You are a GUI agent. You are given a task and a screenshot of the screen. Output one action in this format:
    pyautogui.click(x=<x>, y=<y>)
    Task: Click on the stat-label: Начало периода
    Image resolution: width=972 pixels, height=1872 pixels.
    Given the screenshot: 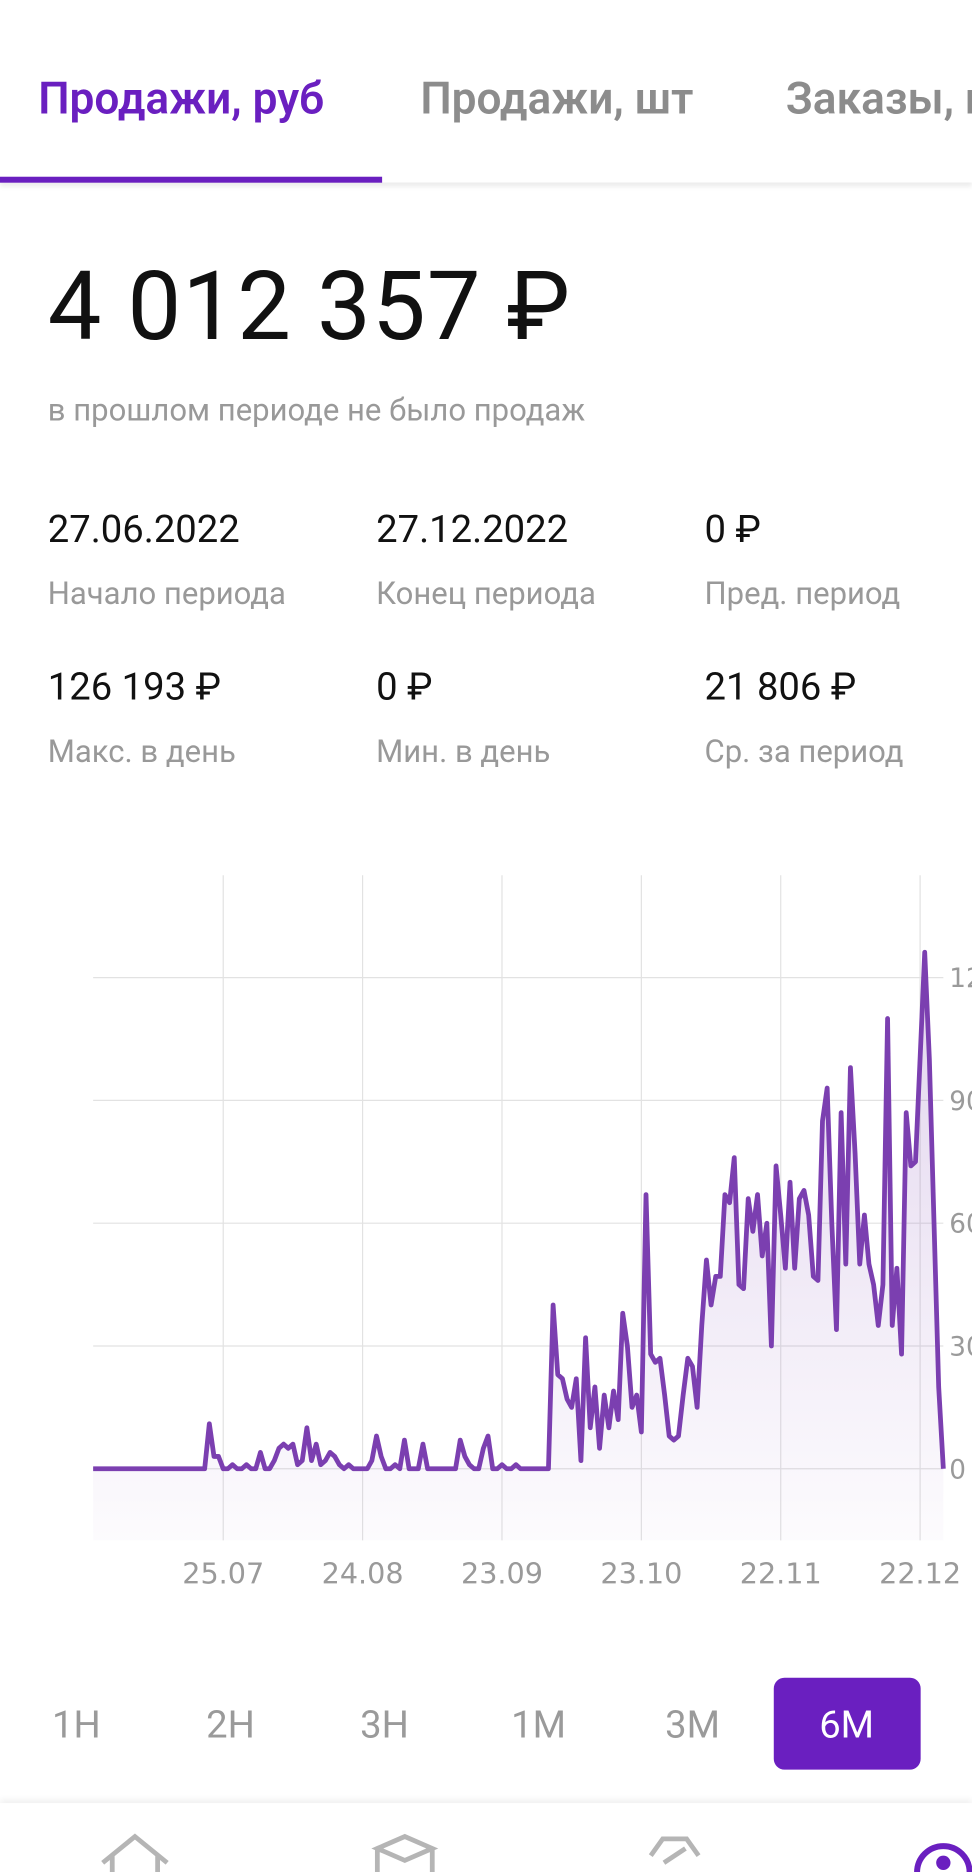 What is the action you would take?
    pyautogui.click(x=166, y=594)
    